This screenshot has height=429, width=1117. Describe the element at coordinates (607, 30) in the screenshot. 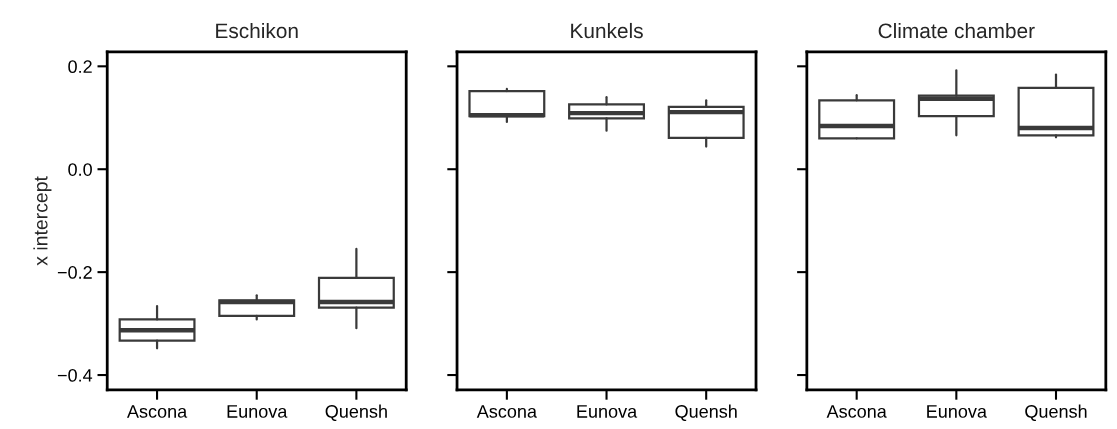

I see `chart-title: Kunkels` at that location.